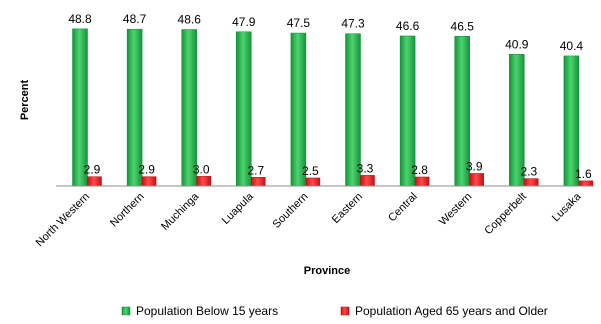 The image size is (601, 324). What do you see at coordinates (135, 19) in the screenshot?
I see `data-label-below-15-northern: 48.7` at bounding box center [135, 19].